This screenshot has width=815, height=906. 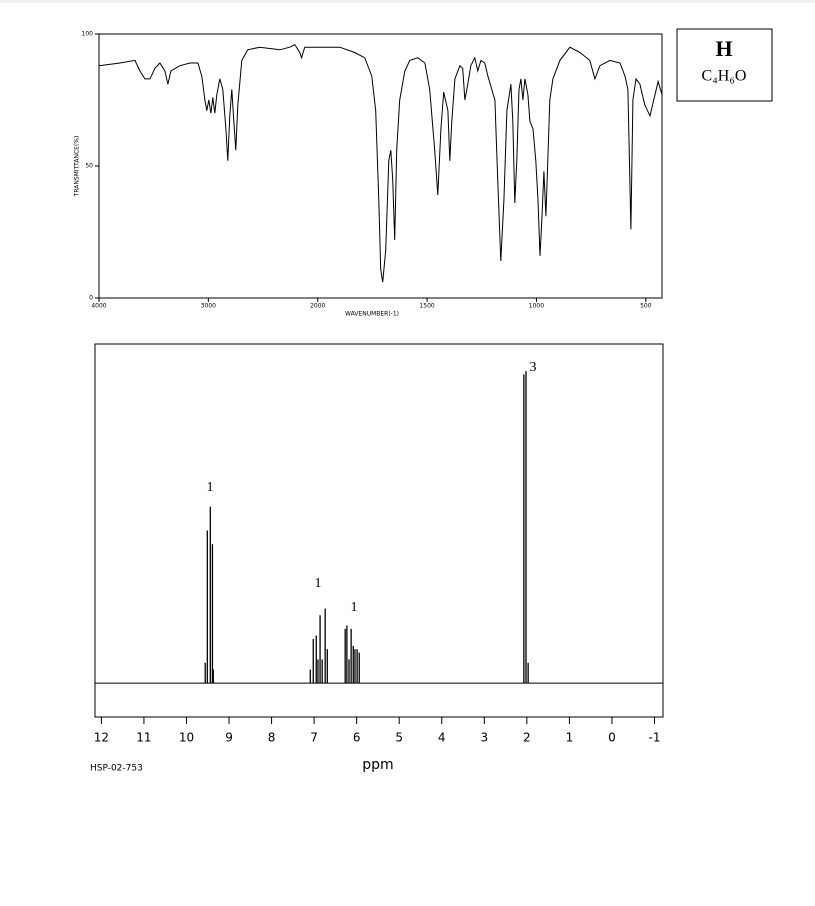 I want to click on x-tick-label: 3, so click(x=484, y=738).